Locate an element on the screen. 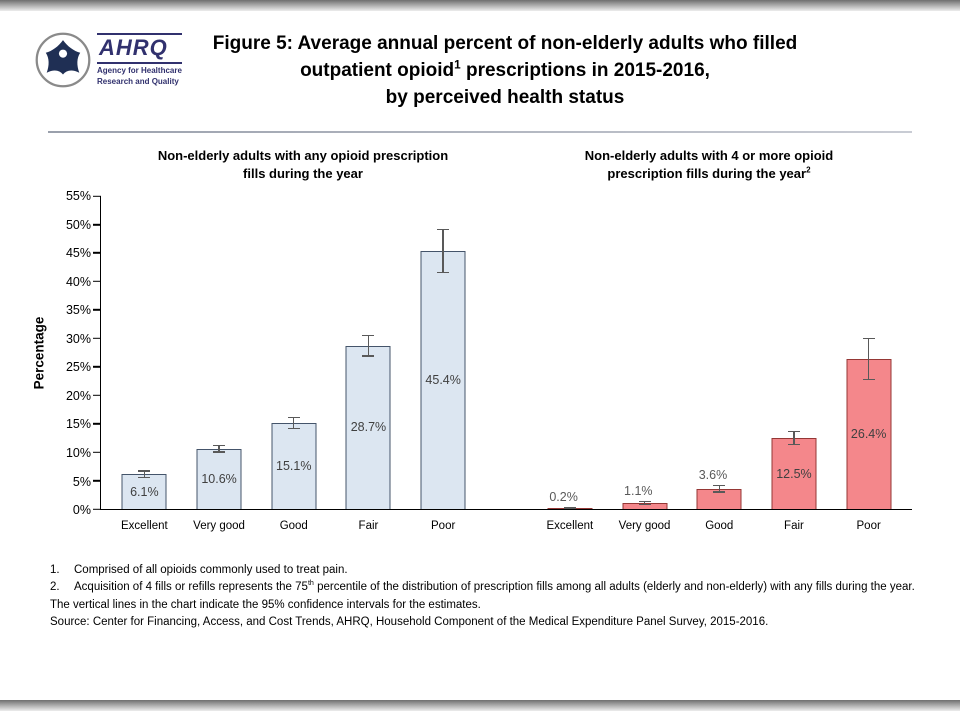 The height and width of the screenshot is (720, 960). y-tick-label: 30% is located at coordinates (78, 338).